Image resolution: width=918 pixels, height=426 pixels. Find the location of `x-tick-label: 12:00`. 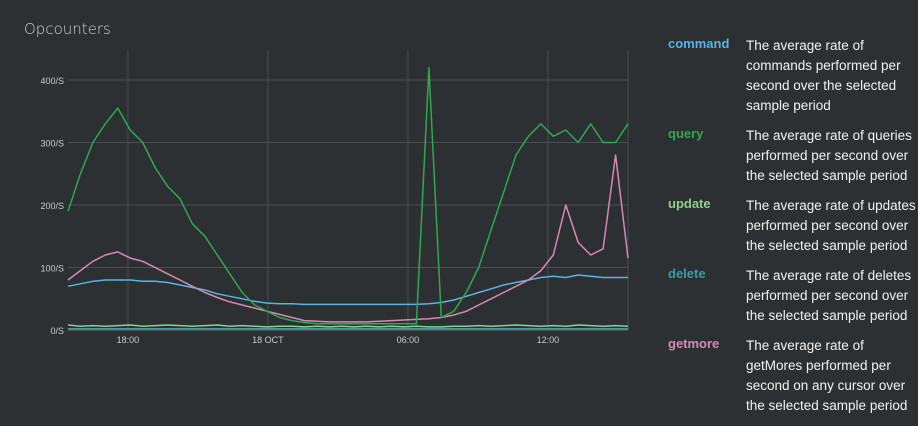

x-tick-label: 12:00 is located at coordinates (548, 340).